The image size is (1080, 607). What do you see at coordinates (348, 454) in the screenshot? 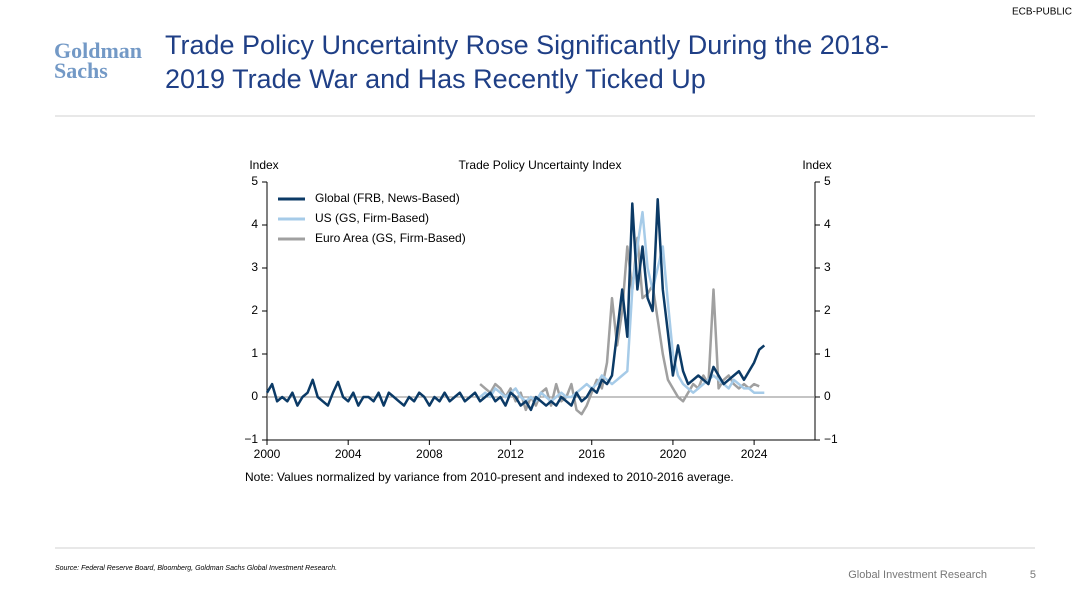
I see `x-tick-label: 2004` at bounding box center [348, 454].